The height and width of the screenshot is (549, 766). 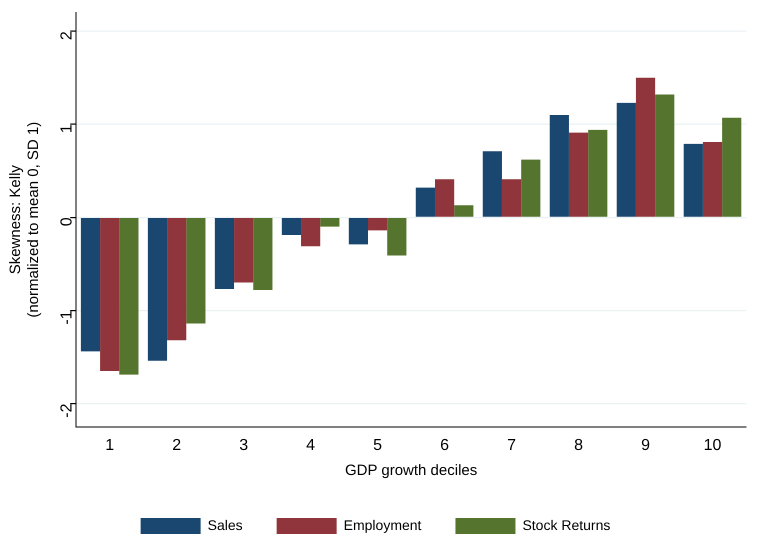 I want to click on x-tick-label: 2, so click(x=177, y=445).